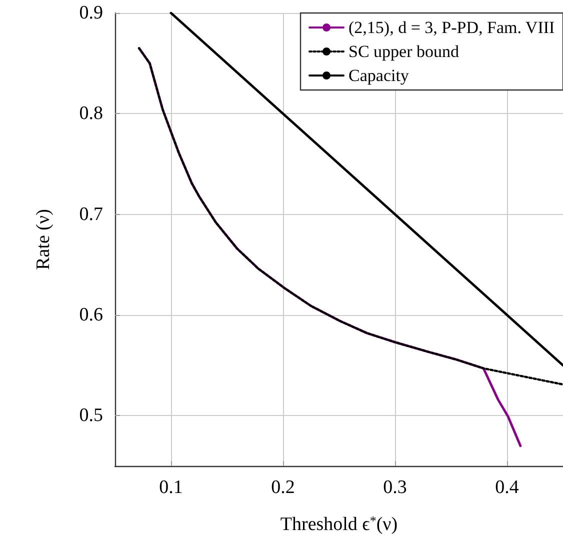 This screenshot has height=546, width=563. Describe the element at coordinates (171, 487) in the screenshot. I see `x-tick-label: 0.1` at that location.